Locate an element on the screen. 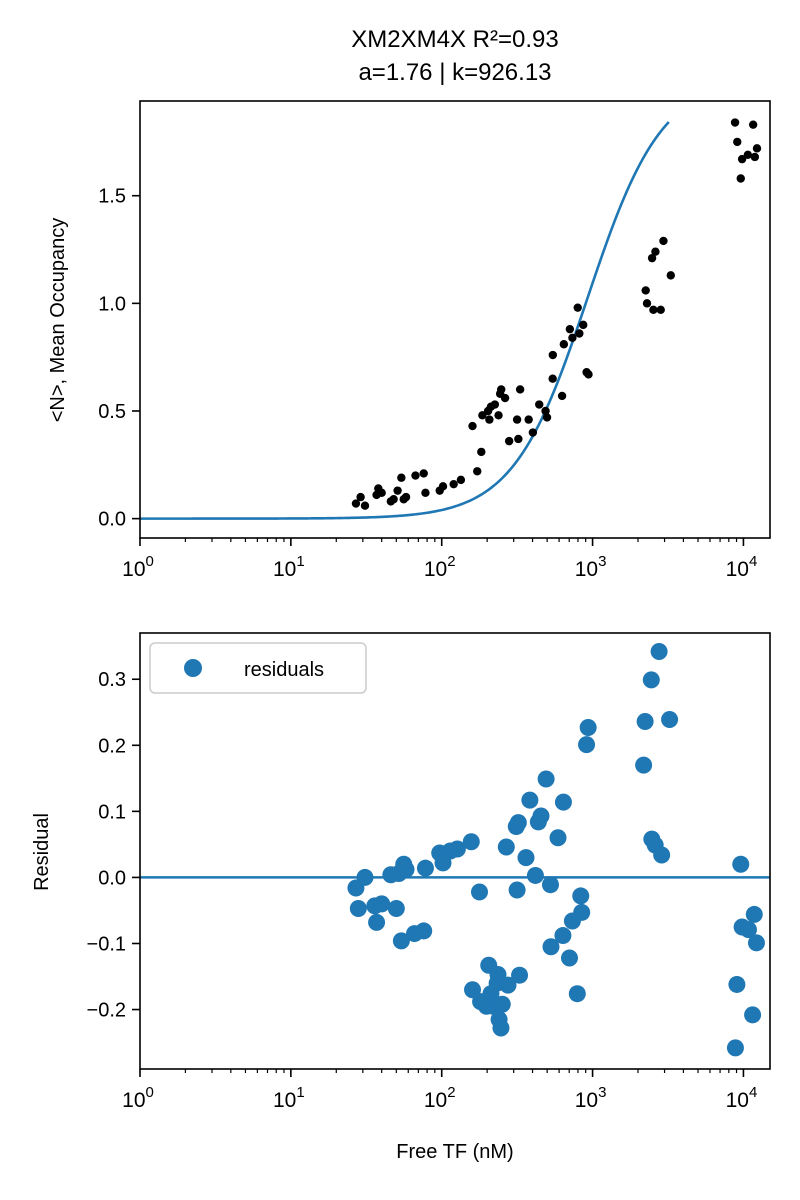 The image size is (800, 1200). x-tick-label: 10¹ is located at coordinates (289, 567).